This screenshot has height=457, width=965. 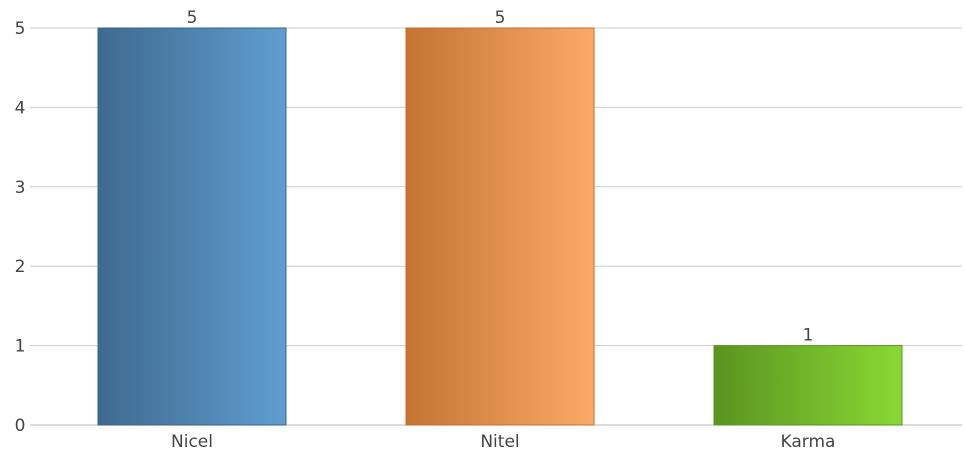 I want to click on data-label-nitel: 5, so click(x=500, y=18).